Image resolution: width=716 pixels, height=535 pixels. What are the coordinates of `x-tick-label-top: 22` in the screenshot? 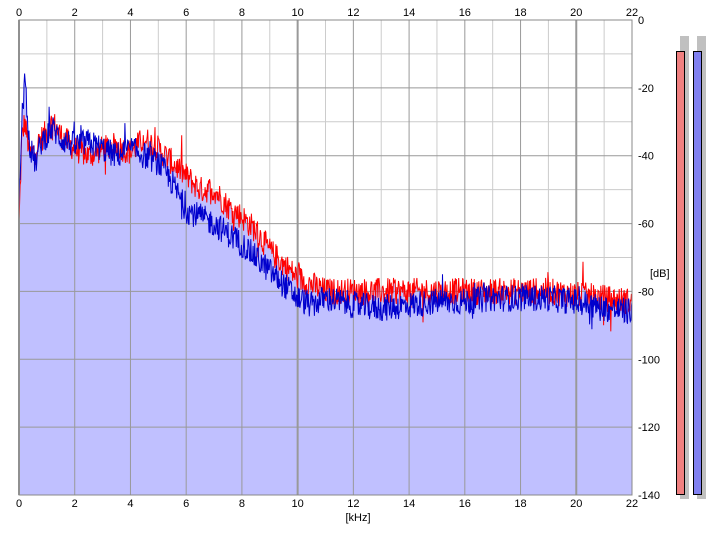 It's located at (632, 13).